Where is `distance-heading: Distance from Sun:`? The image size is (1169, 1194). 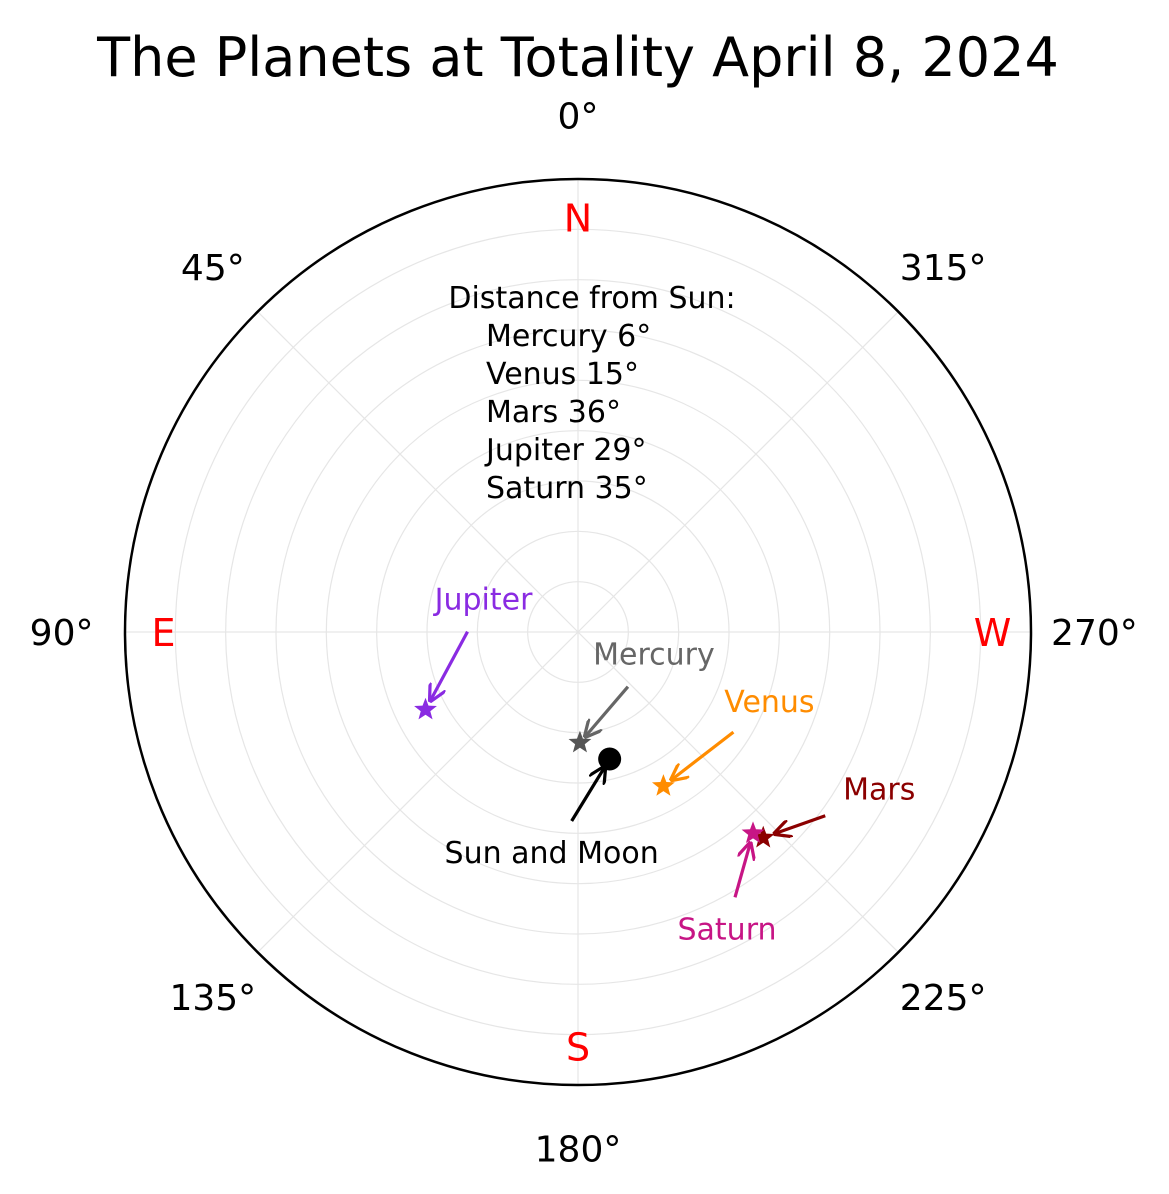
distance-heading: Distance from Sun: is located at coordinates (591, 298).